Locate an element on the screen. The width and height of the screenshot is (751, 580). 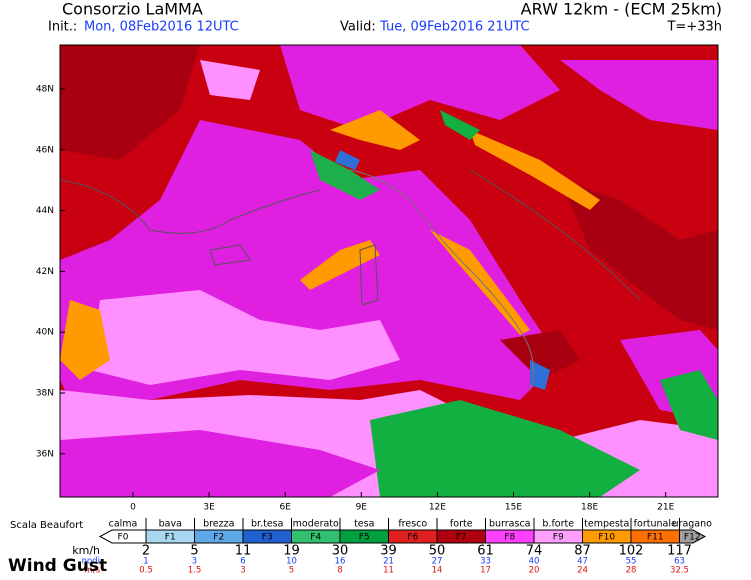
class-code: F1 is located at coordinates (170, 538).